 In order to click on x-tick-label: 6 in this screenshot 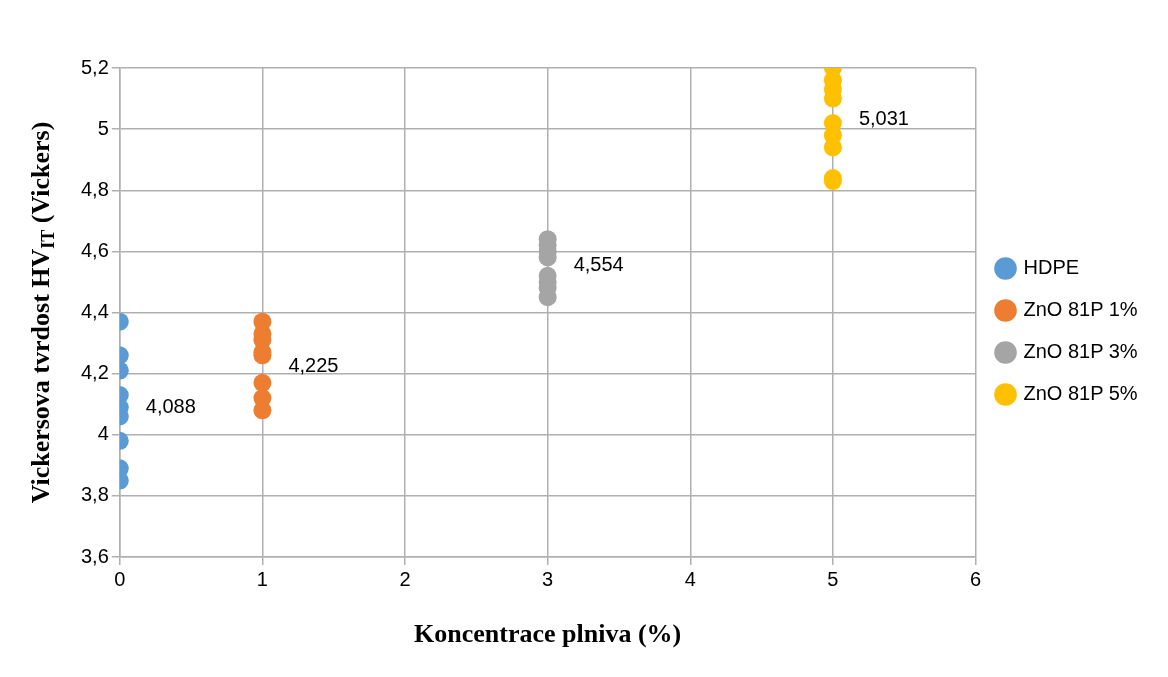, I will do `click(975, 578)`.